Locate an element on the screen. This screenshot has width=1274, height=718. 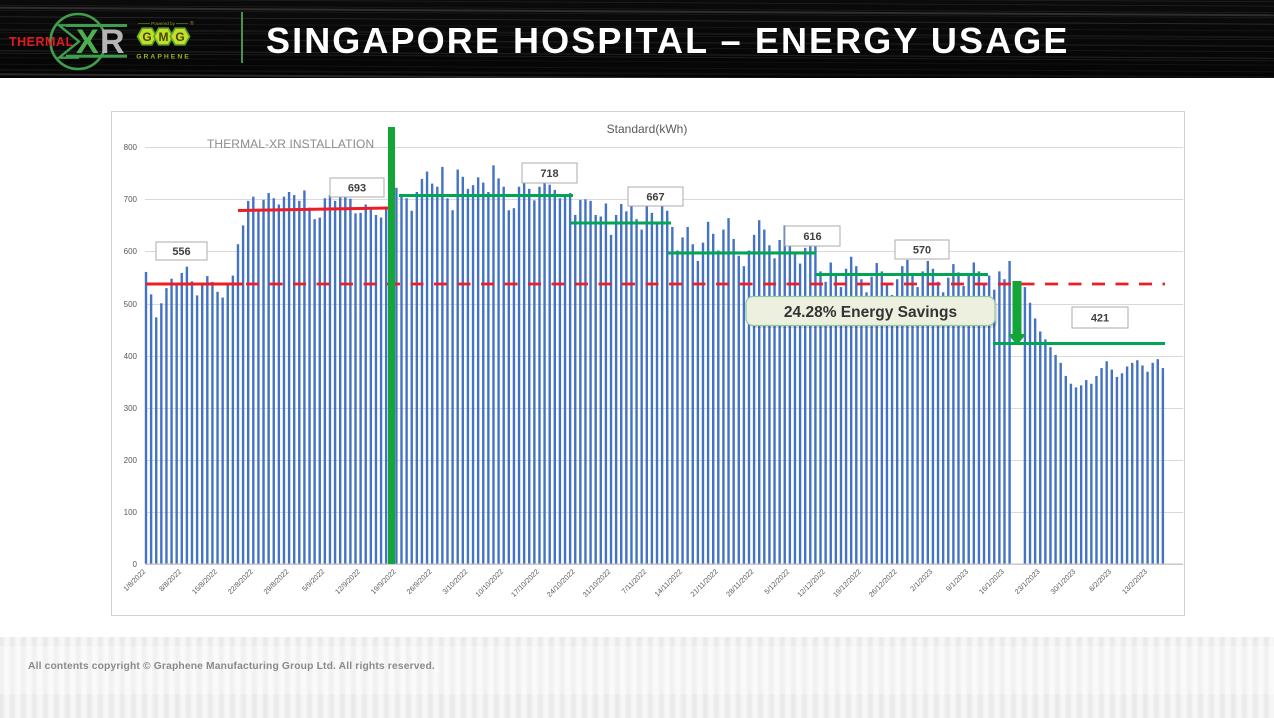
svg-text: 13/2/2023 is located at coordinates (1134, 581).